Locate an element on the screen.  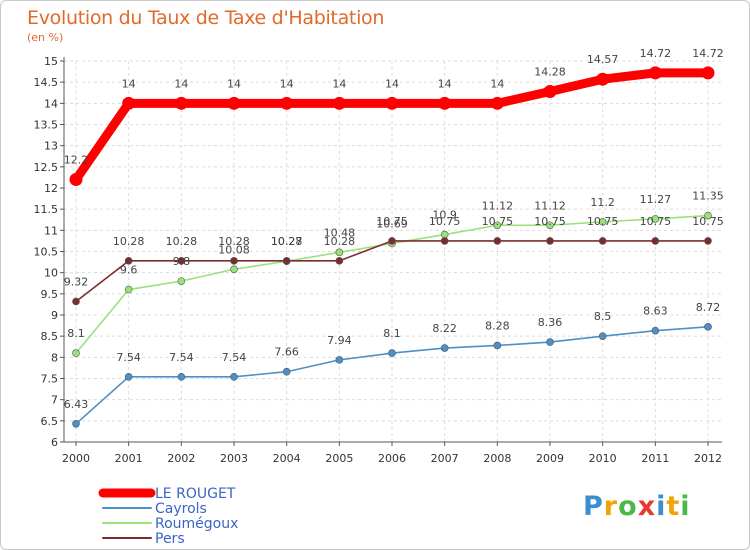
logo-letter: P is located at coordinates (593, 506).